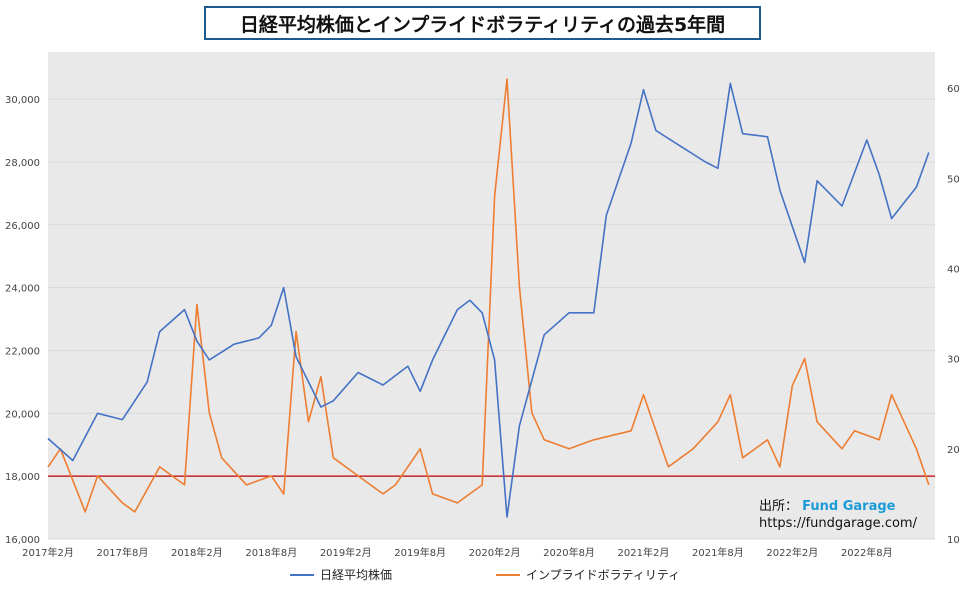 This screenshot has height=594, width=965. What do you see at coordinates (22, 351) in the screenshot?
I see `left-tick-label: 22,000` at bounding box center [22, 351].